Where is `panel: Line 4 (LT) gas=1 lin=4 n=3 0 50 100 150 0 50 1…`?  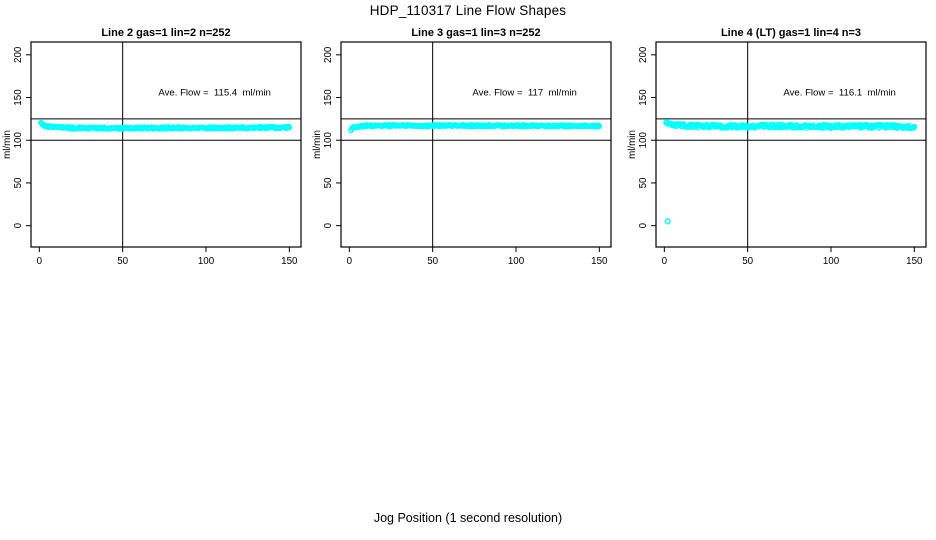 panel: Line 4 (LT) gas=1 lin=4 n=3 0 50 100 150 0 50 1… is located at coordinates (777, 147).